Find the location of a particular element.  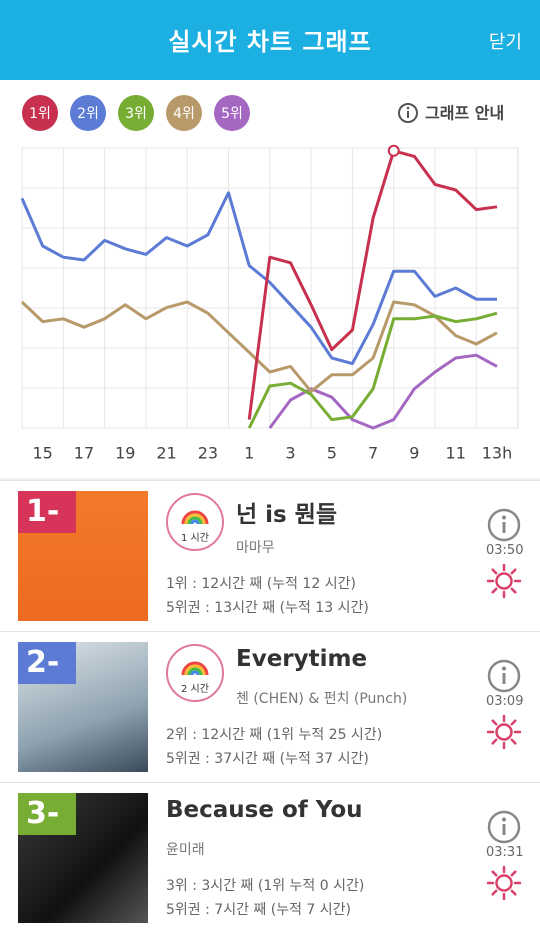

x-tick-label: 5 is located at coordinates (332, 453).